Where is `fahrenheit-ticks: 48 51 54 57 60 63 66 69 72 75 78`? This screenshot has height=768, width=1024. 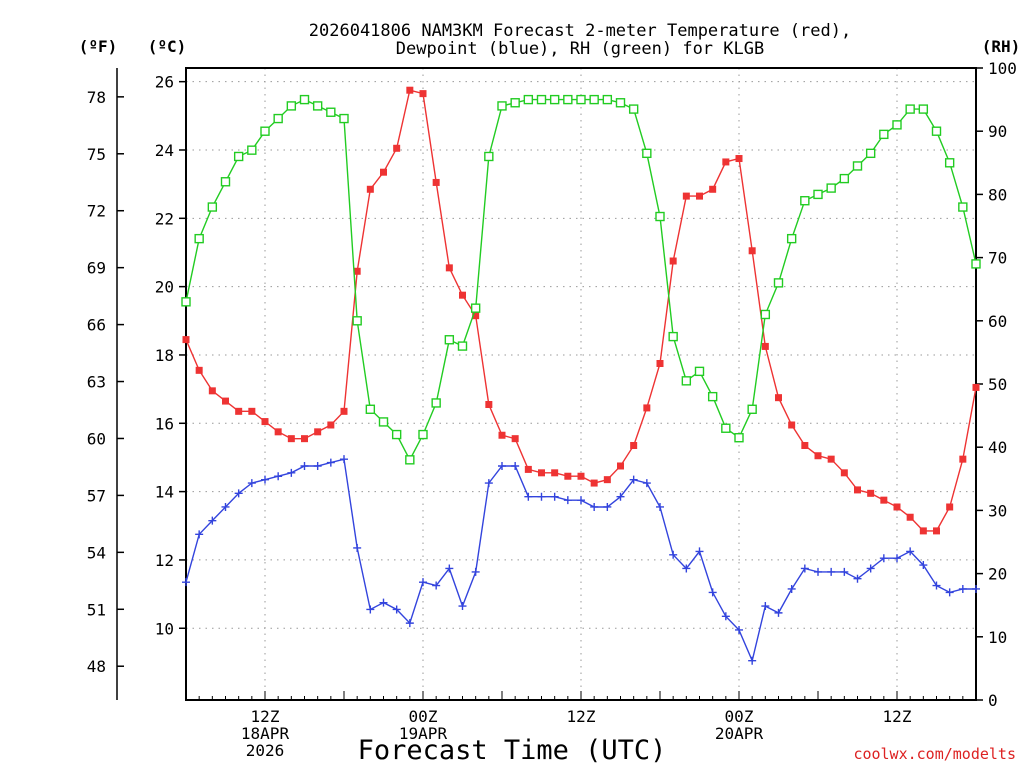 fahrenheit-ticks: 48 51 54 57 60 63 66 69 72 75 78 is located at coordinates (105, 382).